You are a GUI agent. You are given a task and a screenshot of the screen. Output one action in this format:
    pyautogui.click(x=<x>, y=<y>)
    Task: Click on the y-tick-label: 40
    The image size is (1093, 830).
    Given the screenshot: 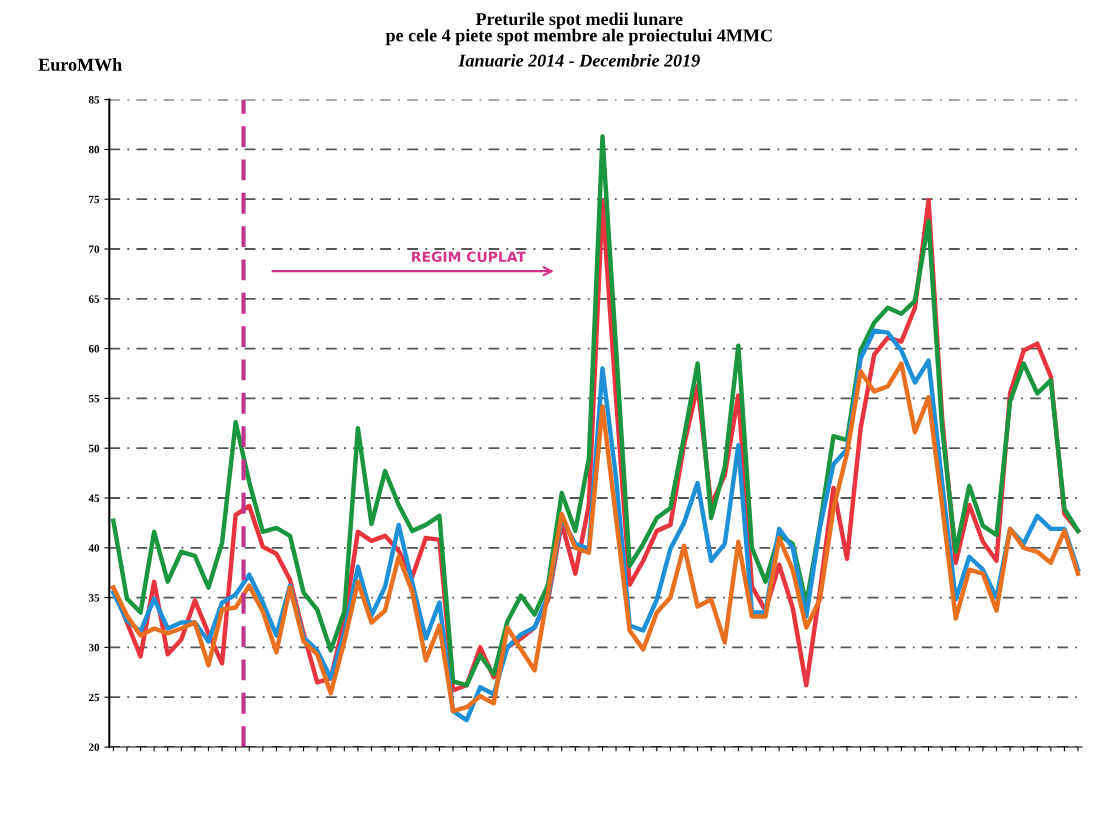 What is the action you would take?
    pyautogui.click(x=94, y=548)
    